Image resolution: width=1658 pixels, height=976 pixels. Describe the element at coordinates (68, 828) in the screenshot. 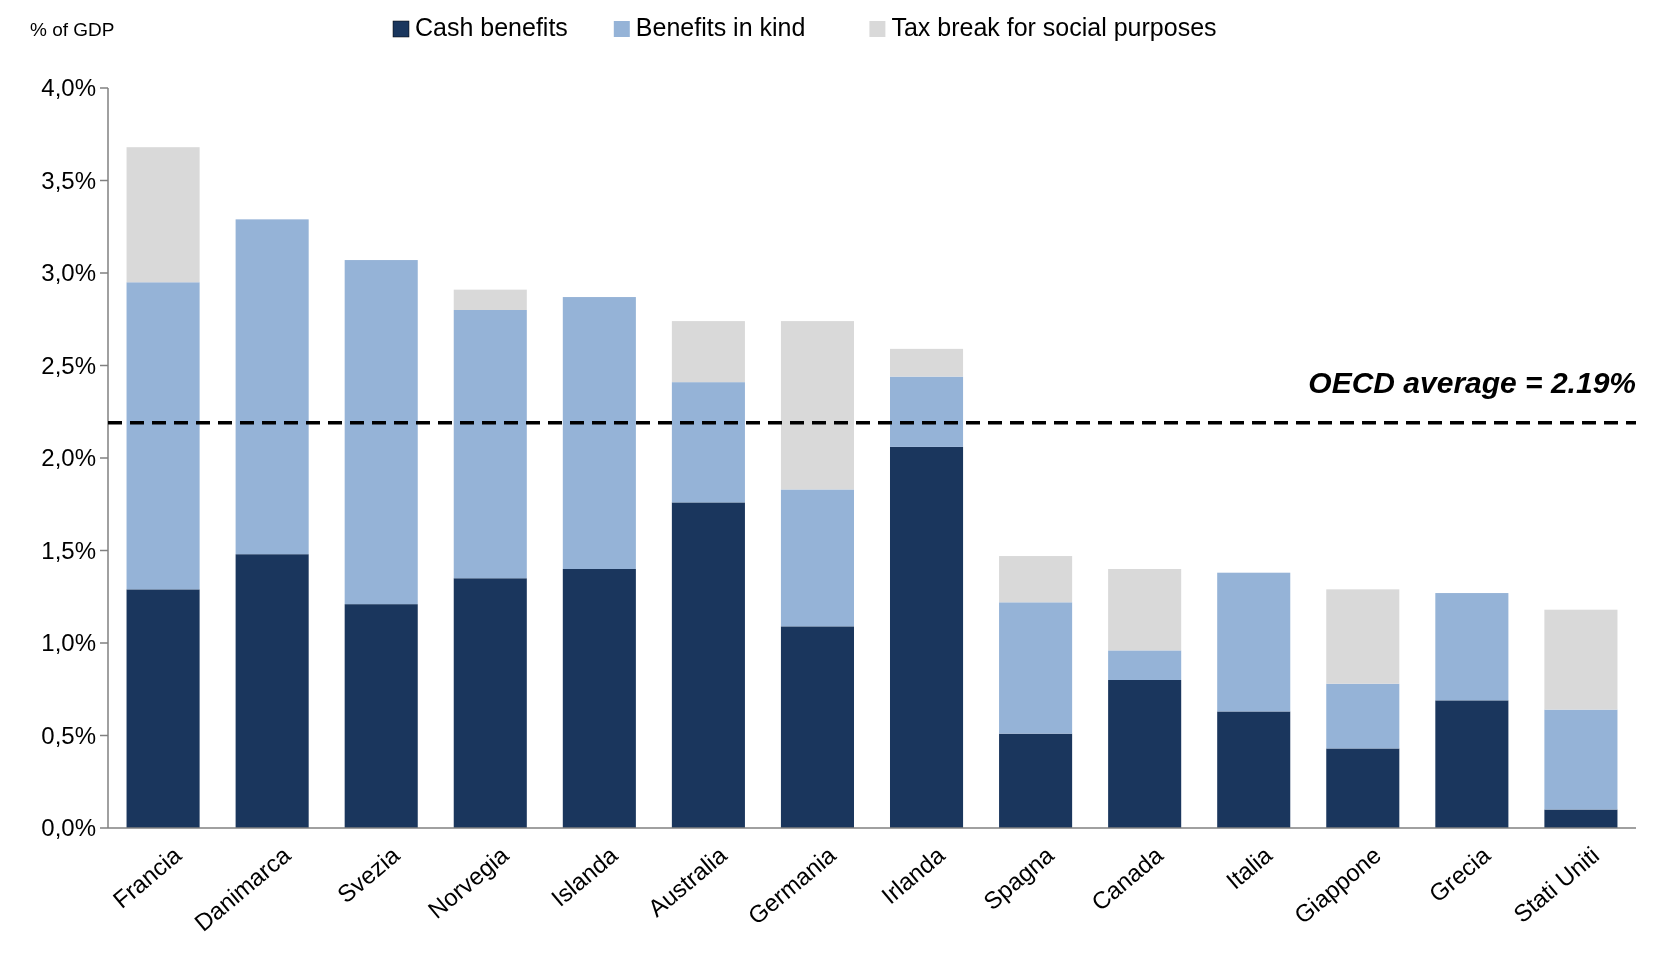

I see `y-tick-label: 0,0%` at that location.